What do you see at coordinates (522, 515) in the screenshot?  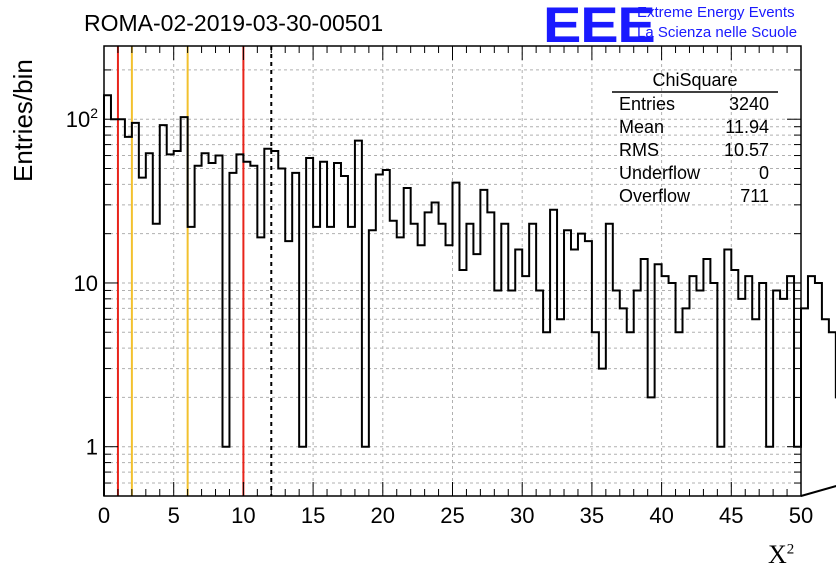 I see `x-tick-label: 30` at bounding box center [522, 515].